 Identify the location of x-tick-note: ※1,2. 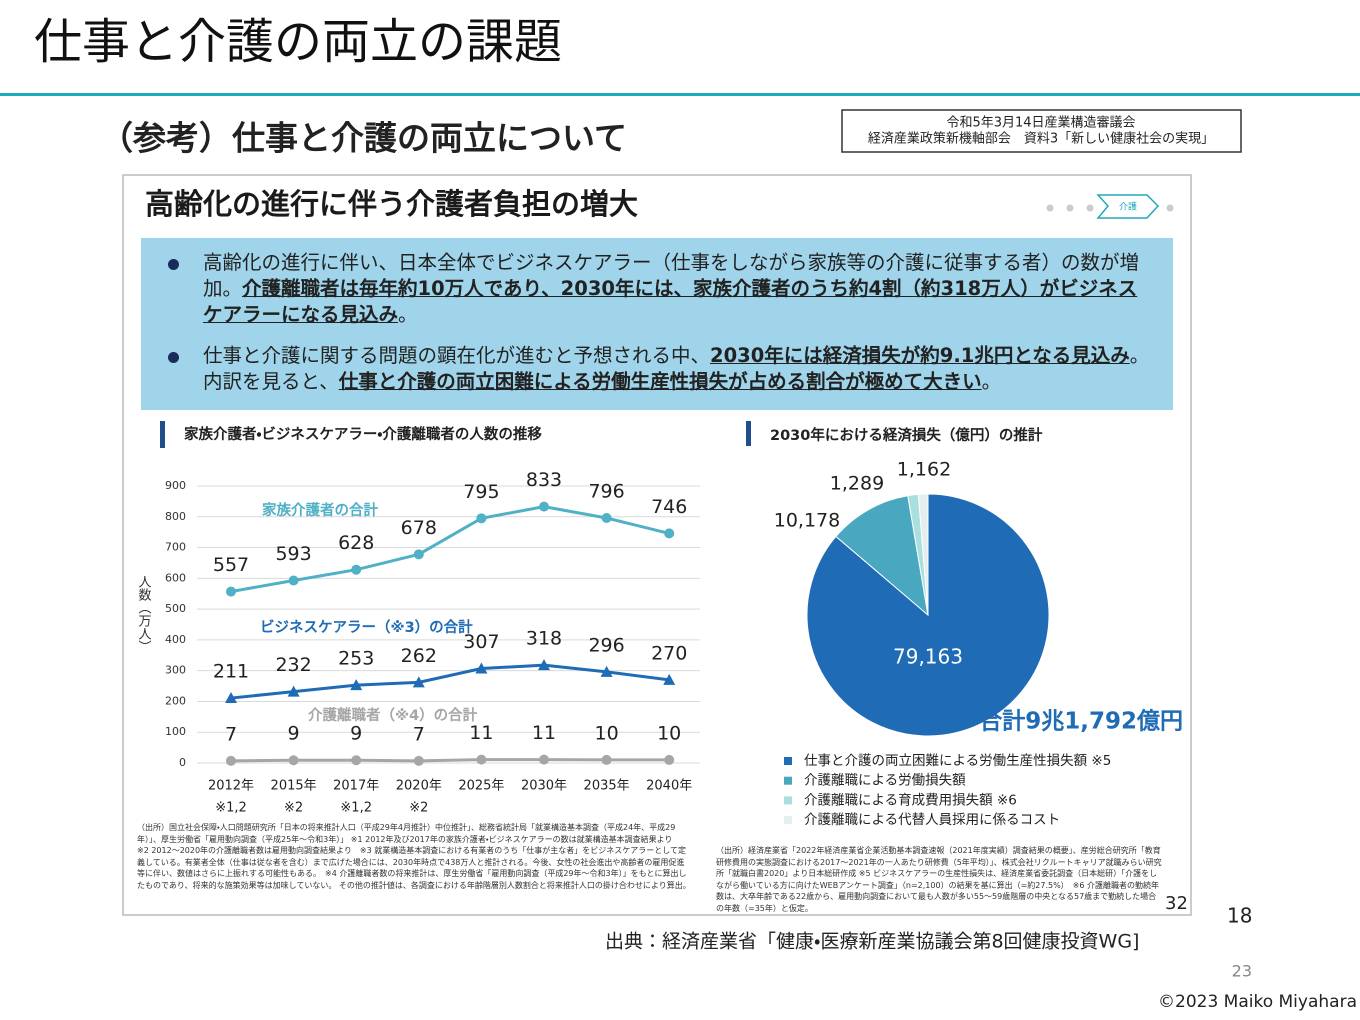
(231, 808).